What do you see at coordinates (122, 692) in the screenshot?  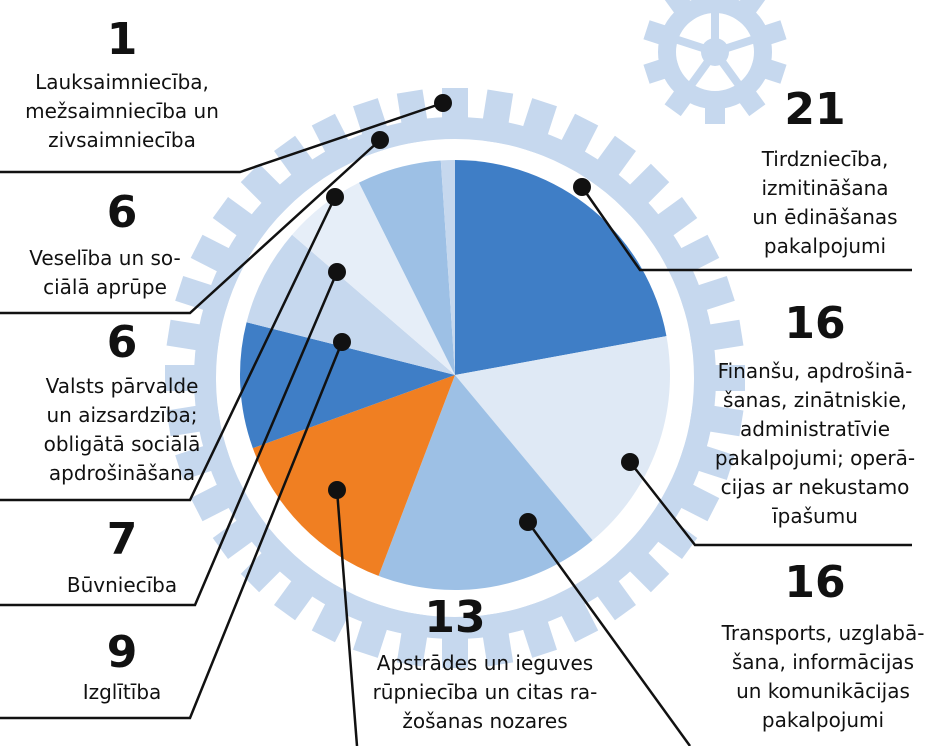 I see `category-label: Izglītība` at bounding box center [122, 692].